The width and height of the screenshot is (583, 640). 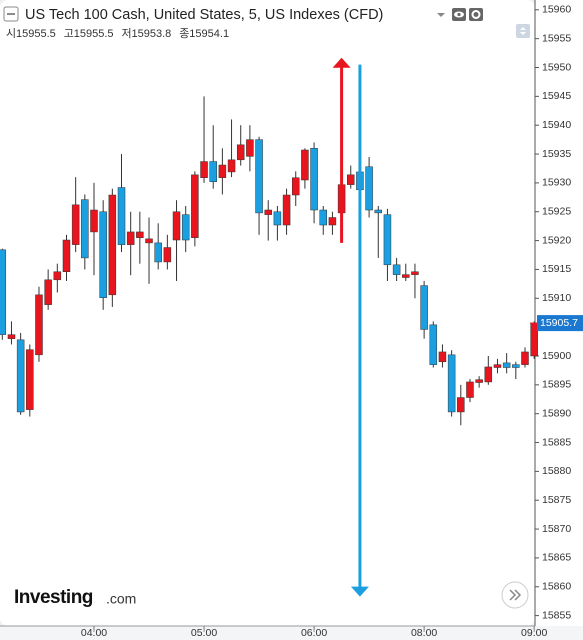 I want to click on y-tick-label: 15930, so click(x=556, y=183).